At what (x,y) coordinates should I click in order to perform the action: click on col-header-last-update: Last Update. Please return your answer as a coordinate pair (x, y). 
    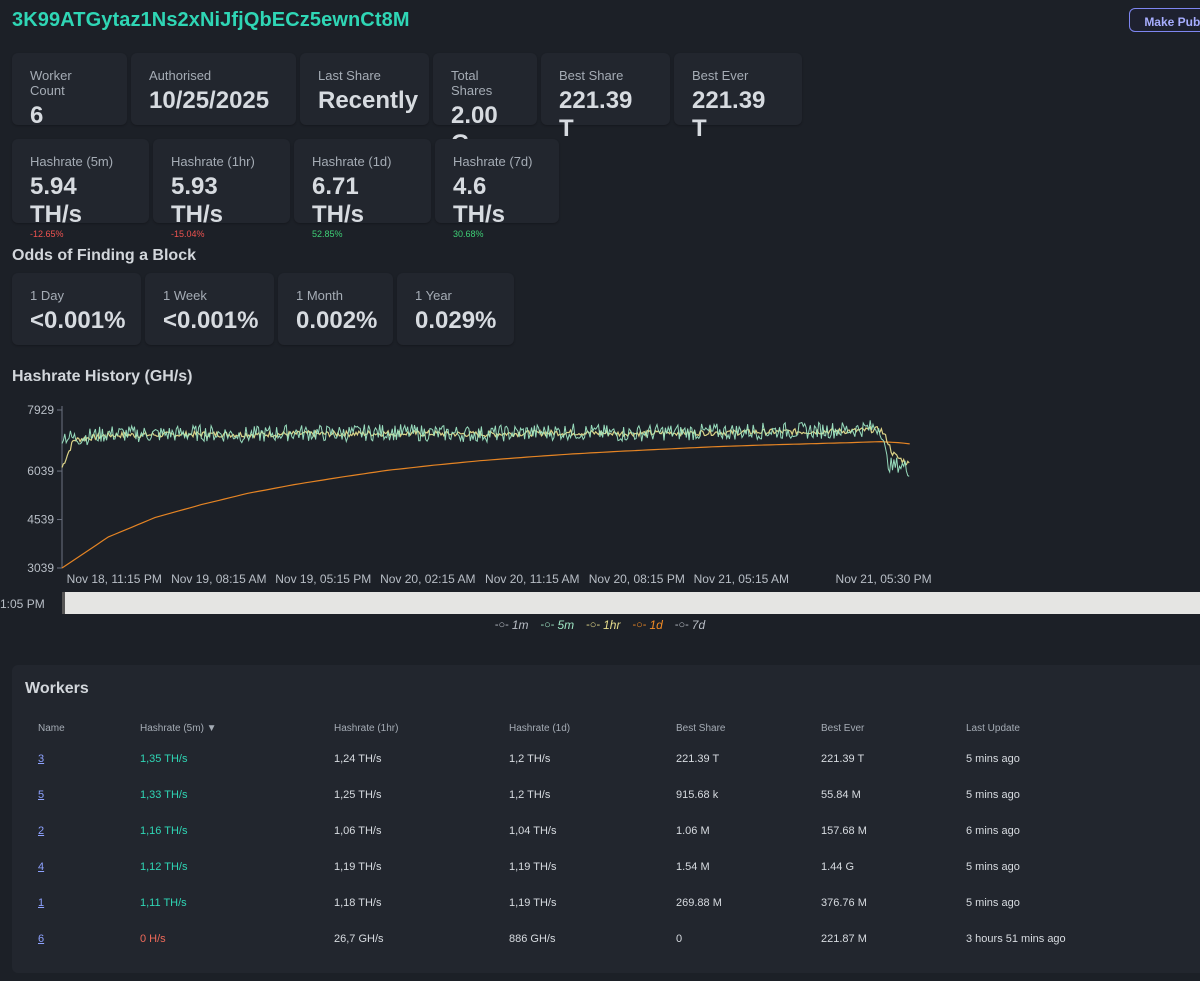
    Looking at the image, I should click on (993, 728).